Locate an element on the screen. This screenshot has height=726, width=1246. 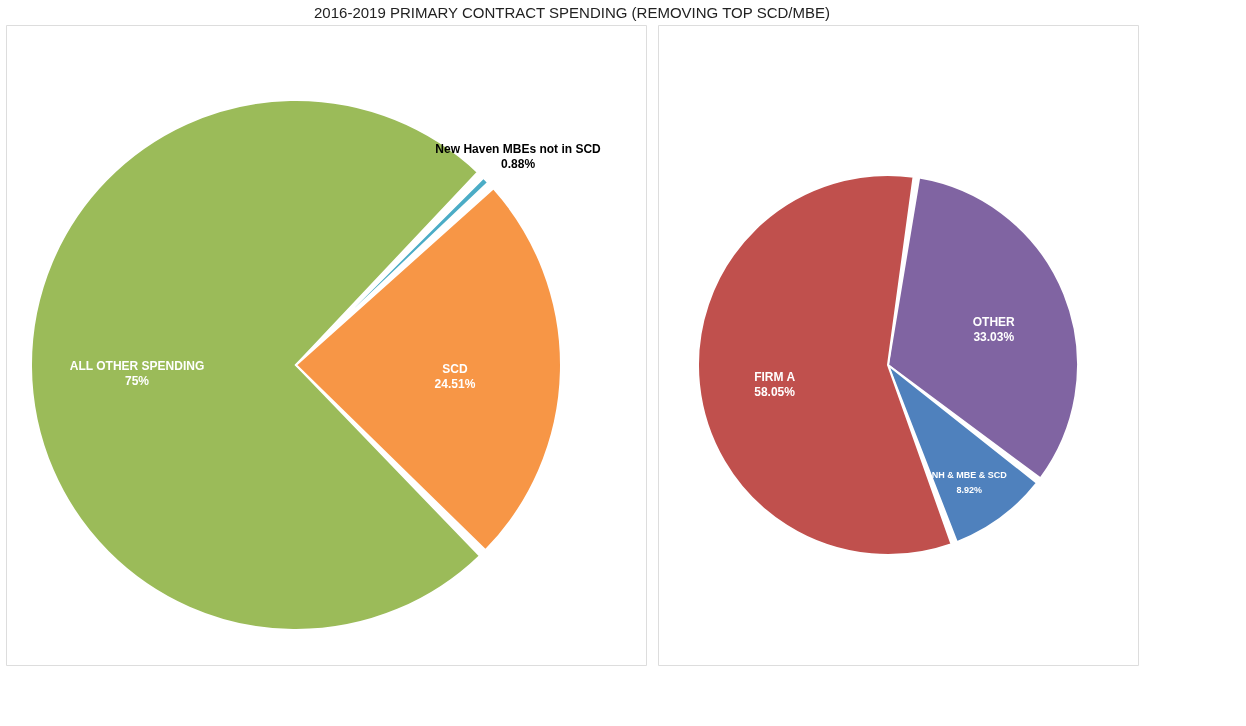
data-label: 33.03% is located at coordinates (994, 337).